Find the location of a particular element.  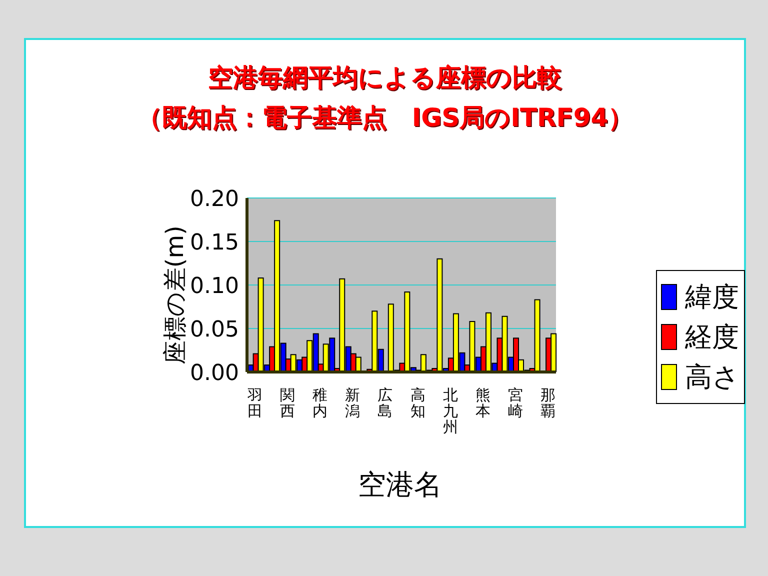

y-tick-label: 0.15 is located at coordinates (214, 243).